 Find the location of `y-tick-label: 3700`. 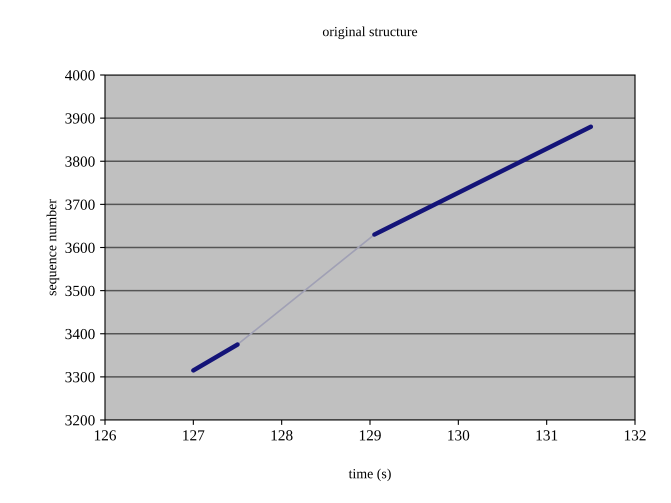

y-tick-label: 3700 is located at coordinates (80, 205).